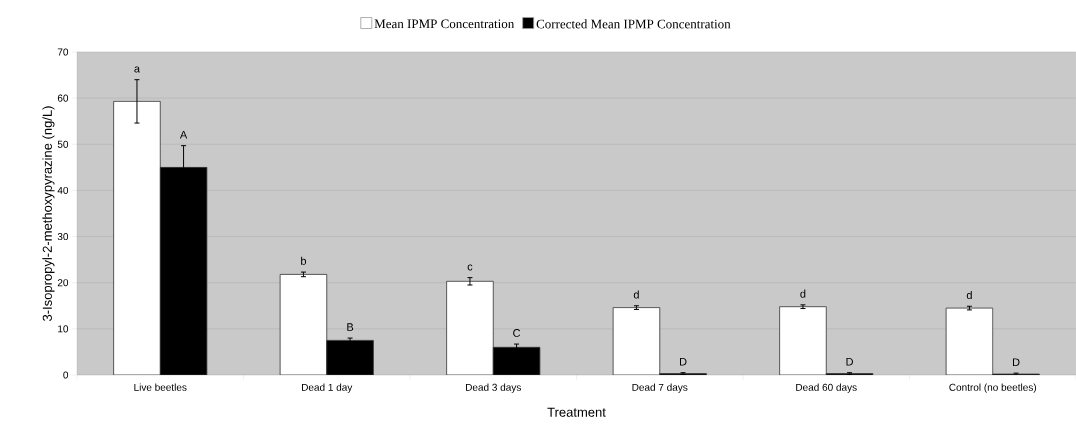 This screenshot has width=1076, height=441. I want to click on data-label: B, so click(350, 327).